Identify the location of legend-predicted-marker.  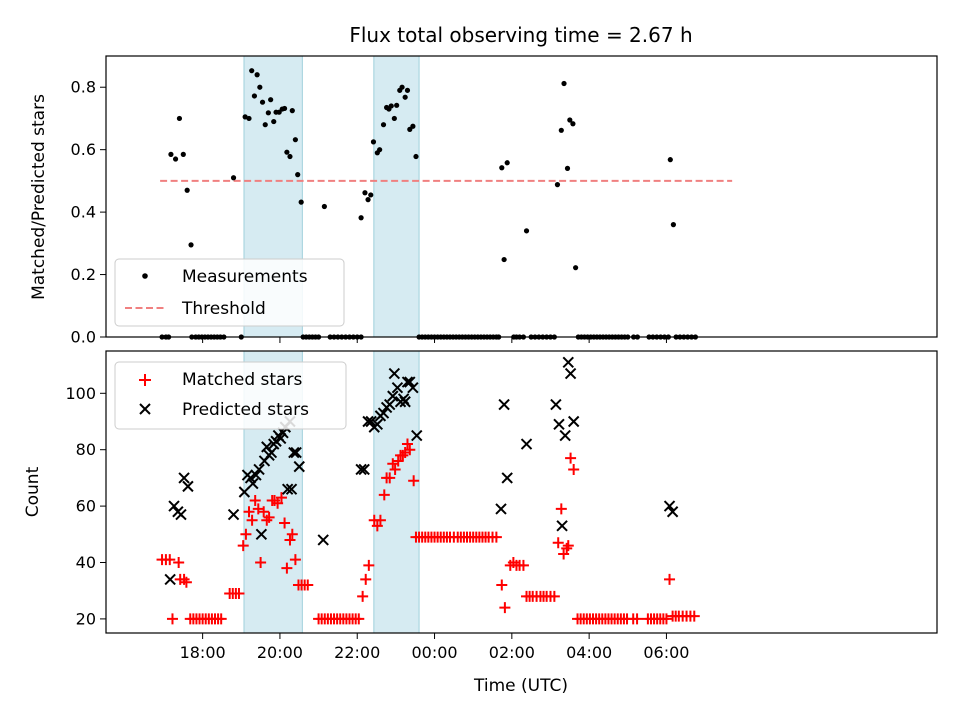
(145, 409).